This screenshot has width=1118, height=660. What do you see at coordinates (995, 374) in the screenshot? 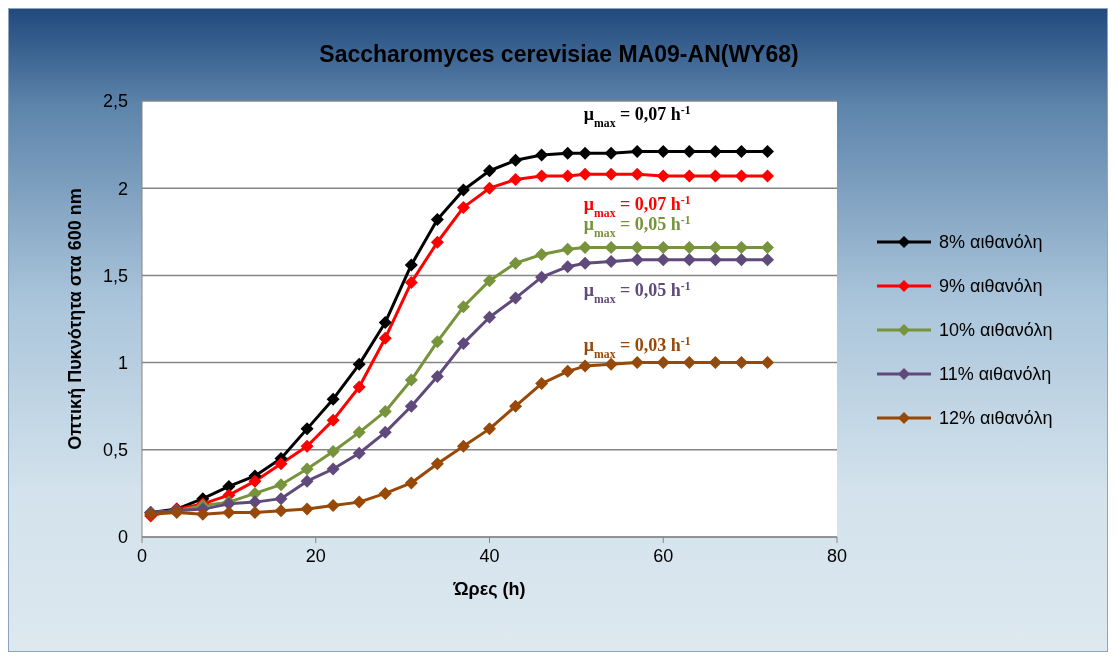
I see `legend-label: 11% αιθανόλη` at bounding box center [995, 374].